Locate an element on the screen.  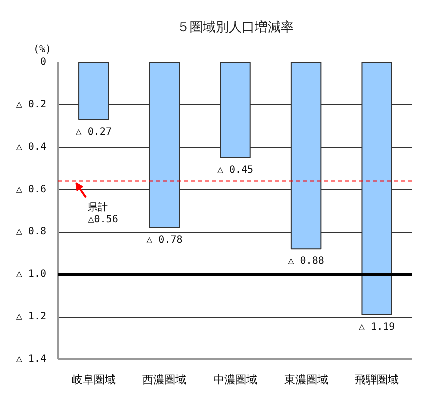
x-tick-label: 中濃圏域 is located at coordinates (236, 380).